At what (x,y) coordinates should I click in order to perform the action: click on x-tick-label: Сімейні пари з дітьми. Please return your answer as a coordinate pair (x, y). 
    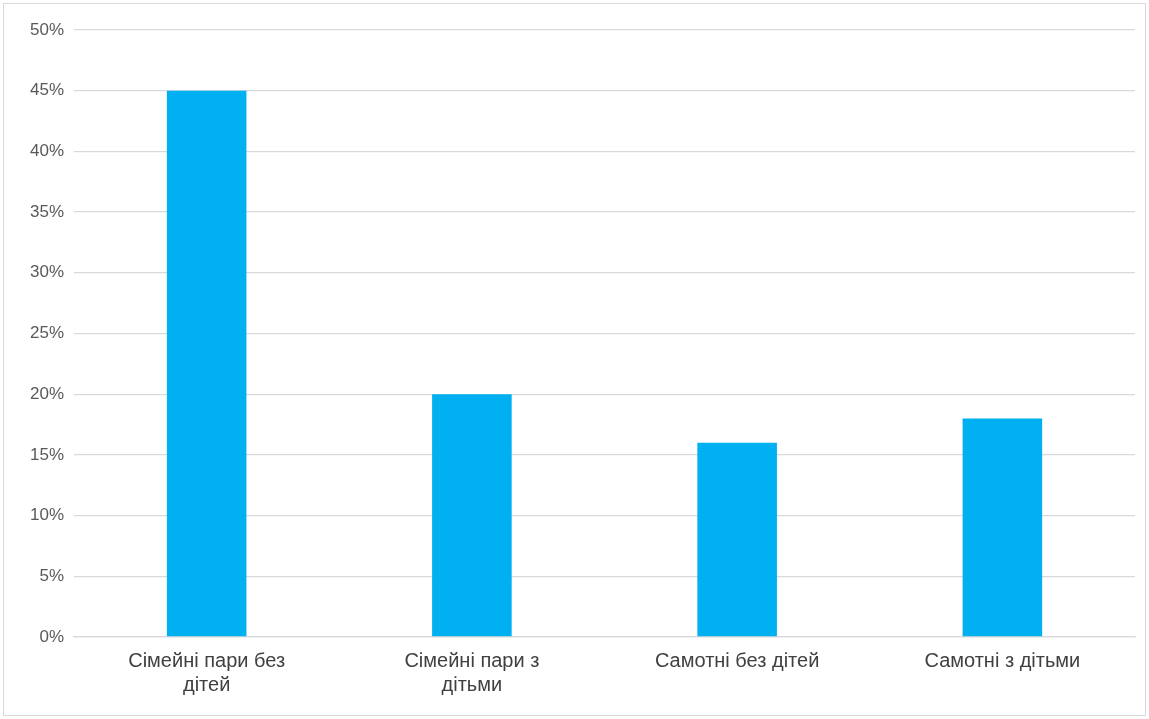
    Looking at the image, I should click on (472, 671).